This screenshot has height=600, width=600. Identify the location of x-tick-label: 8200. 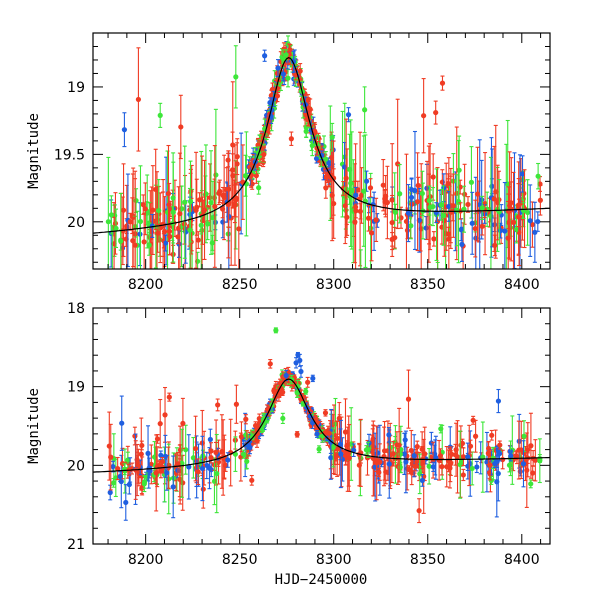
(146, 285).